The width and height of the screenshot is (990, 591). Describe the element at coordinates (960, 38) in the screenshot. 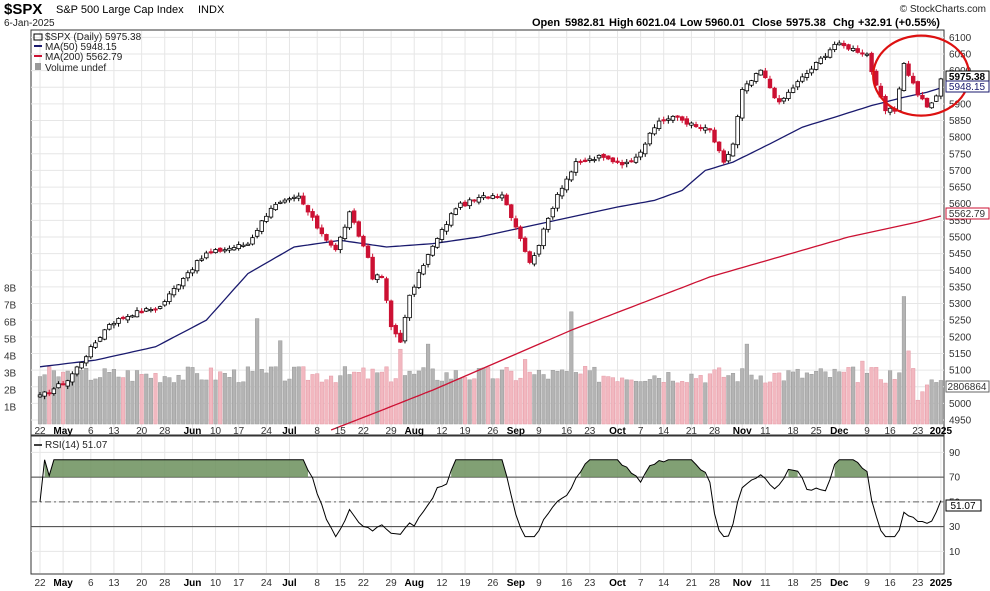

I see `price-tick-label: 6100` at that location.